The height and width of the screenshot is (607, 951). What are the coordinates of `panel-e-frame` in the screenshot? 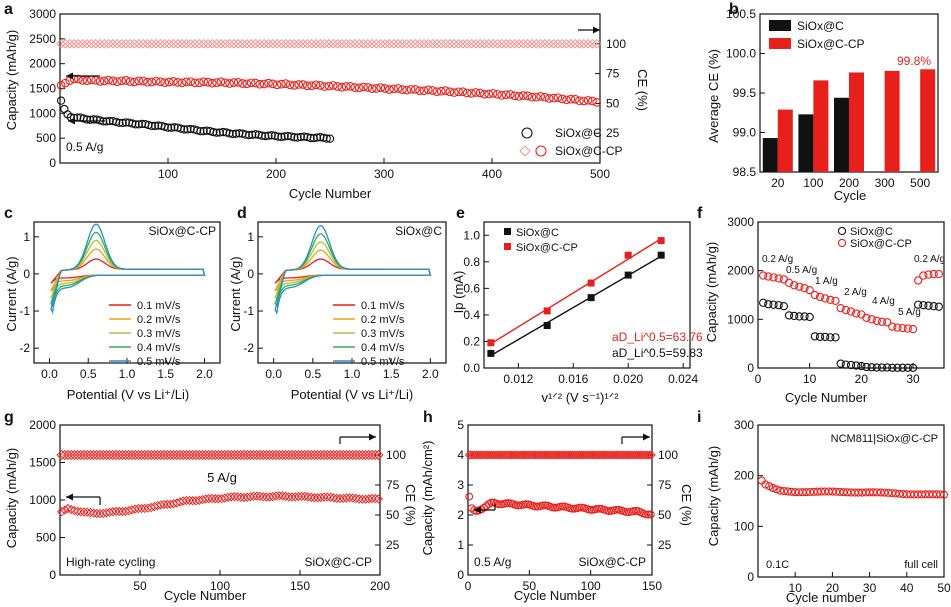 It's located at (587, 295).